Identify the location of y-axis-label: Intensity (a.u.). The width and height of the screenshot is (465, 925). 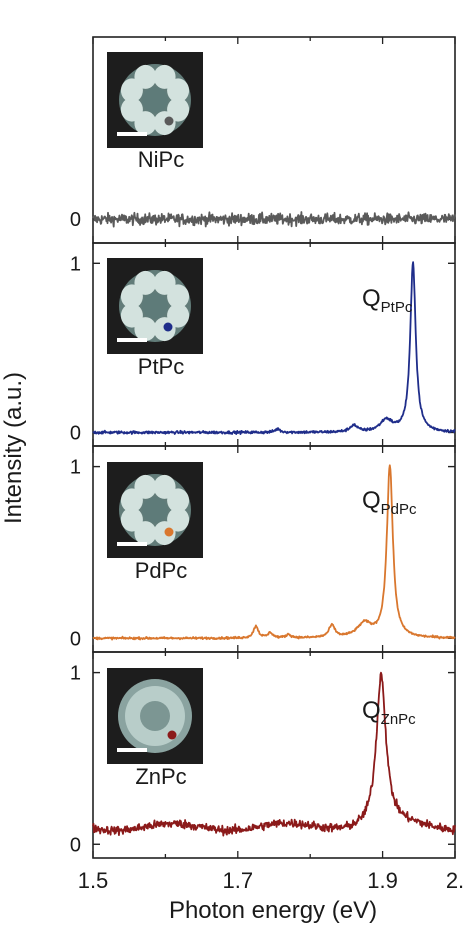
(13, 448).